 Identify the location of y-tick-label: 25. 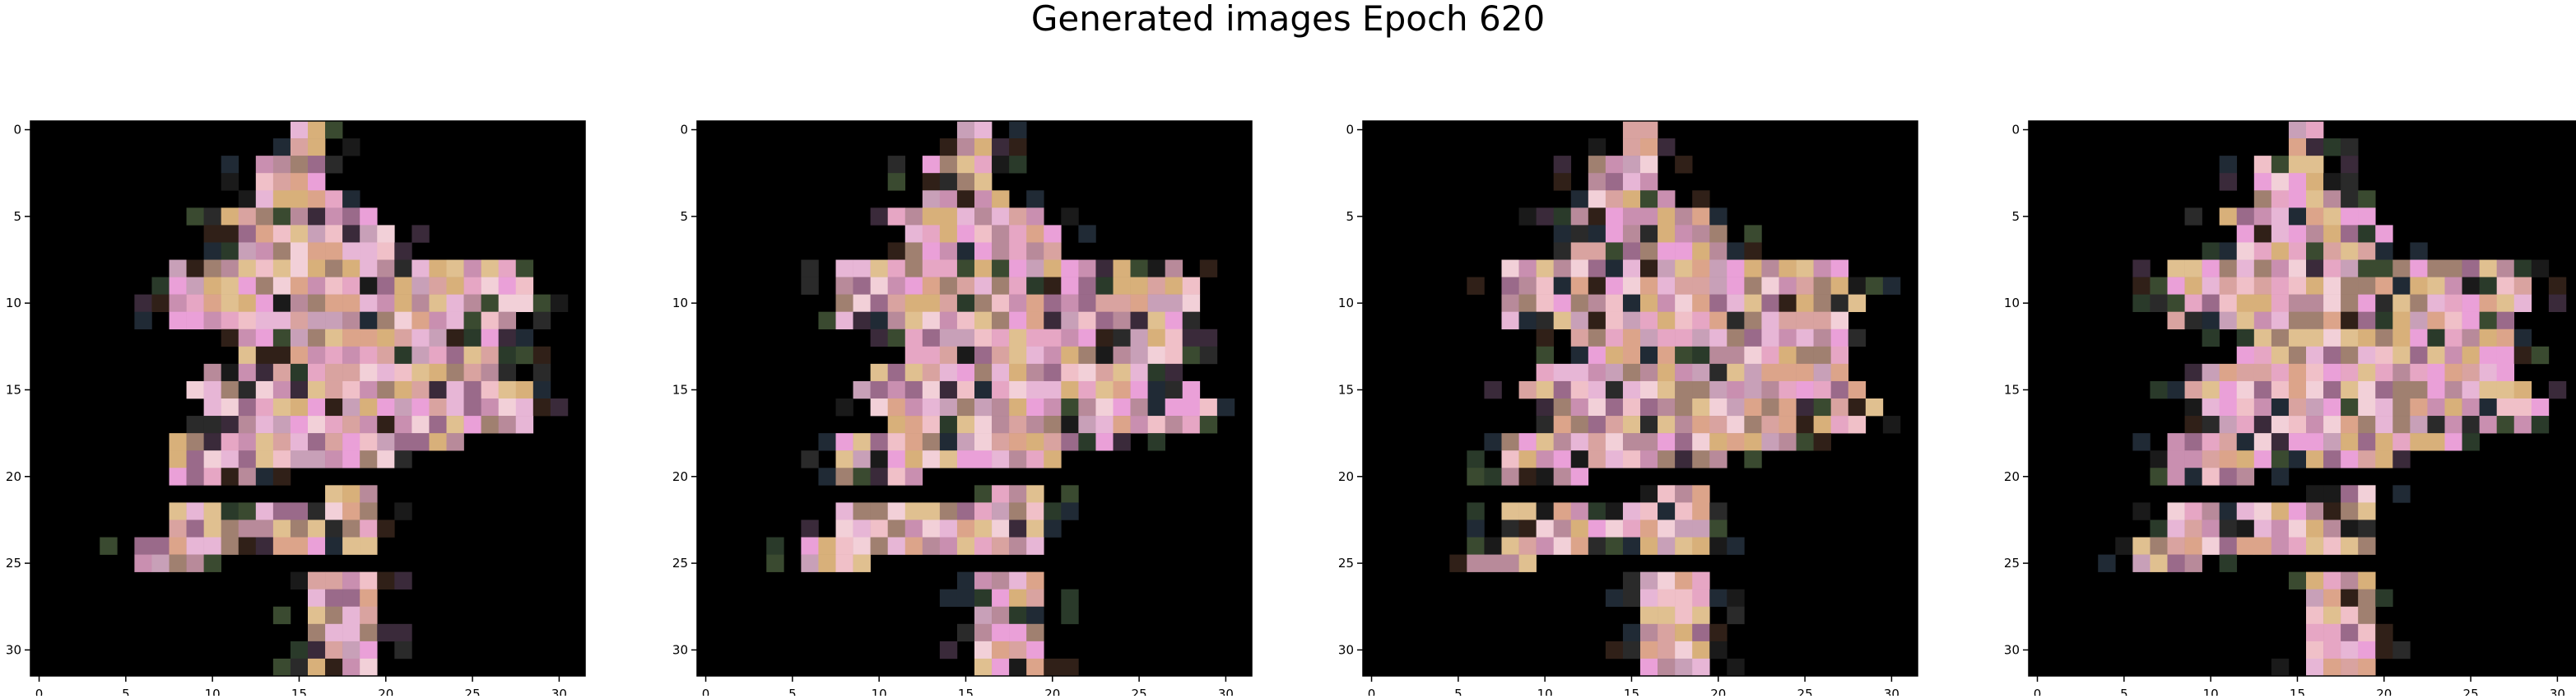
(680, 563).